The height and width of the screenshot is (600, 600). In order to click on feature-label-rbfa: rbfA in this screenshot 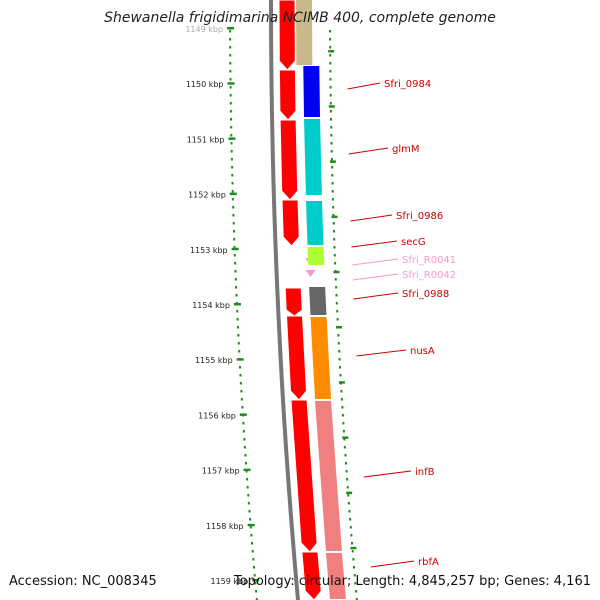, I will do `click(428, 562)`.